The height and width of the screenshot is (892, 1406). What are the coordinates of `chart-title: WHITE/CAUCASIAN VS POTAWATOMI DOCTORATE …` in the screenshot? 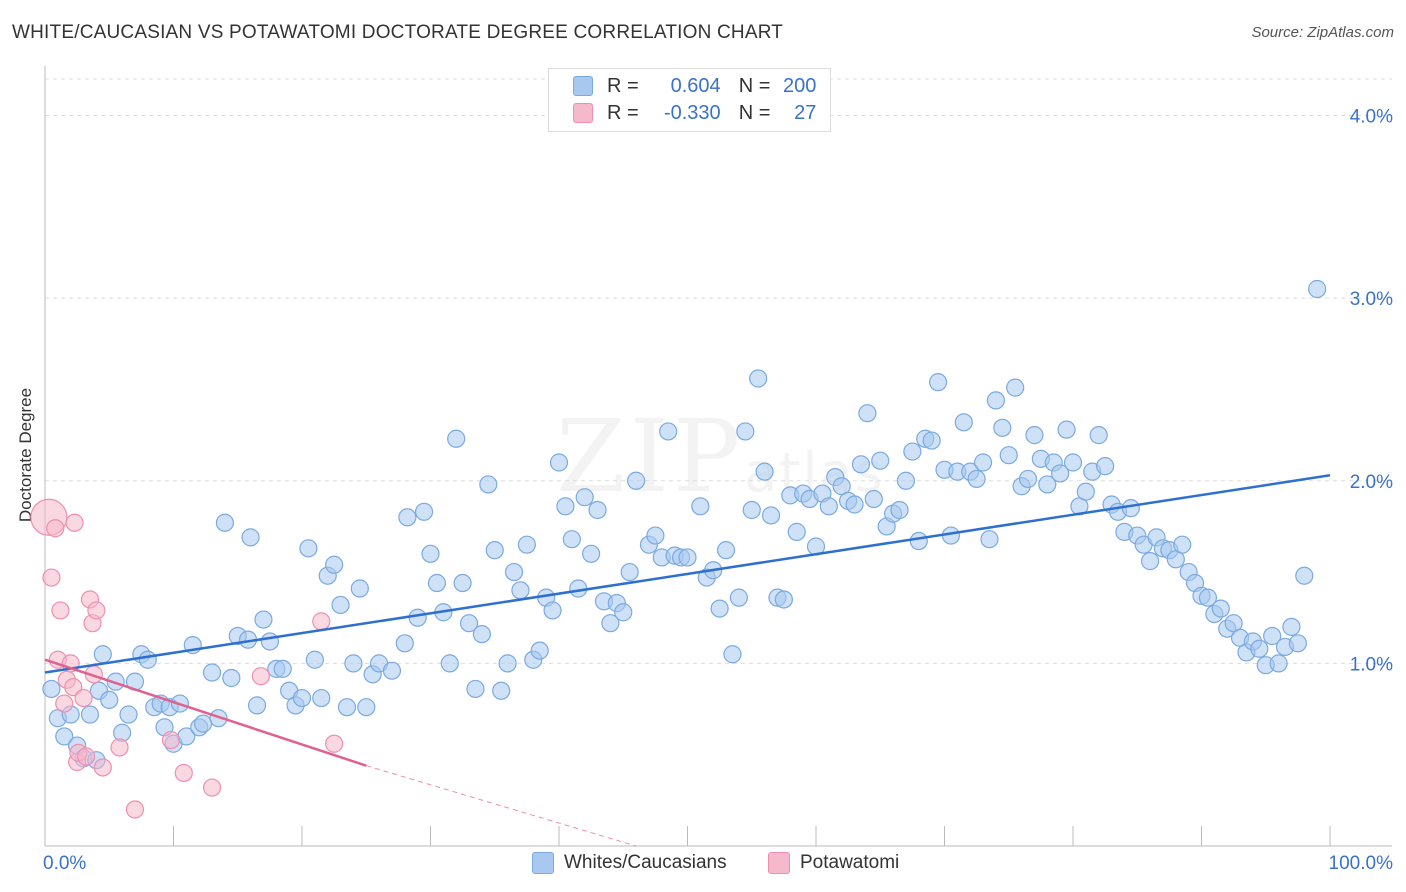 It's located at (398, 32).